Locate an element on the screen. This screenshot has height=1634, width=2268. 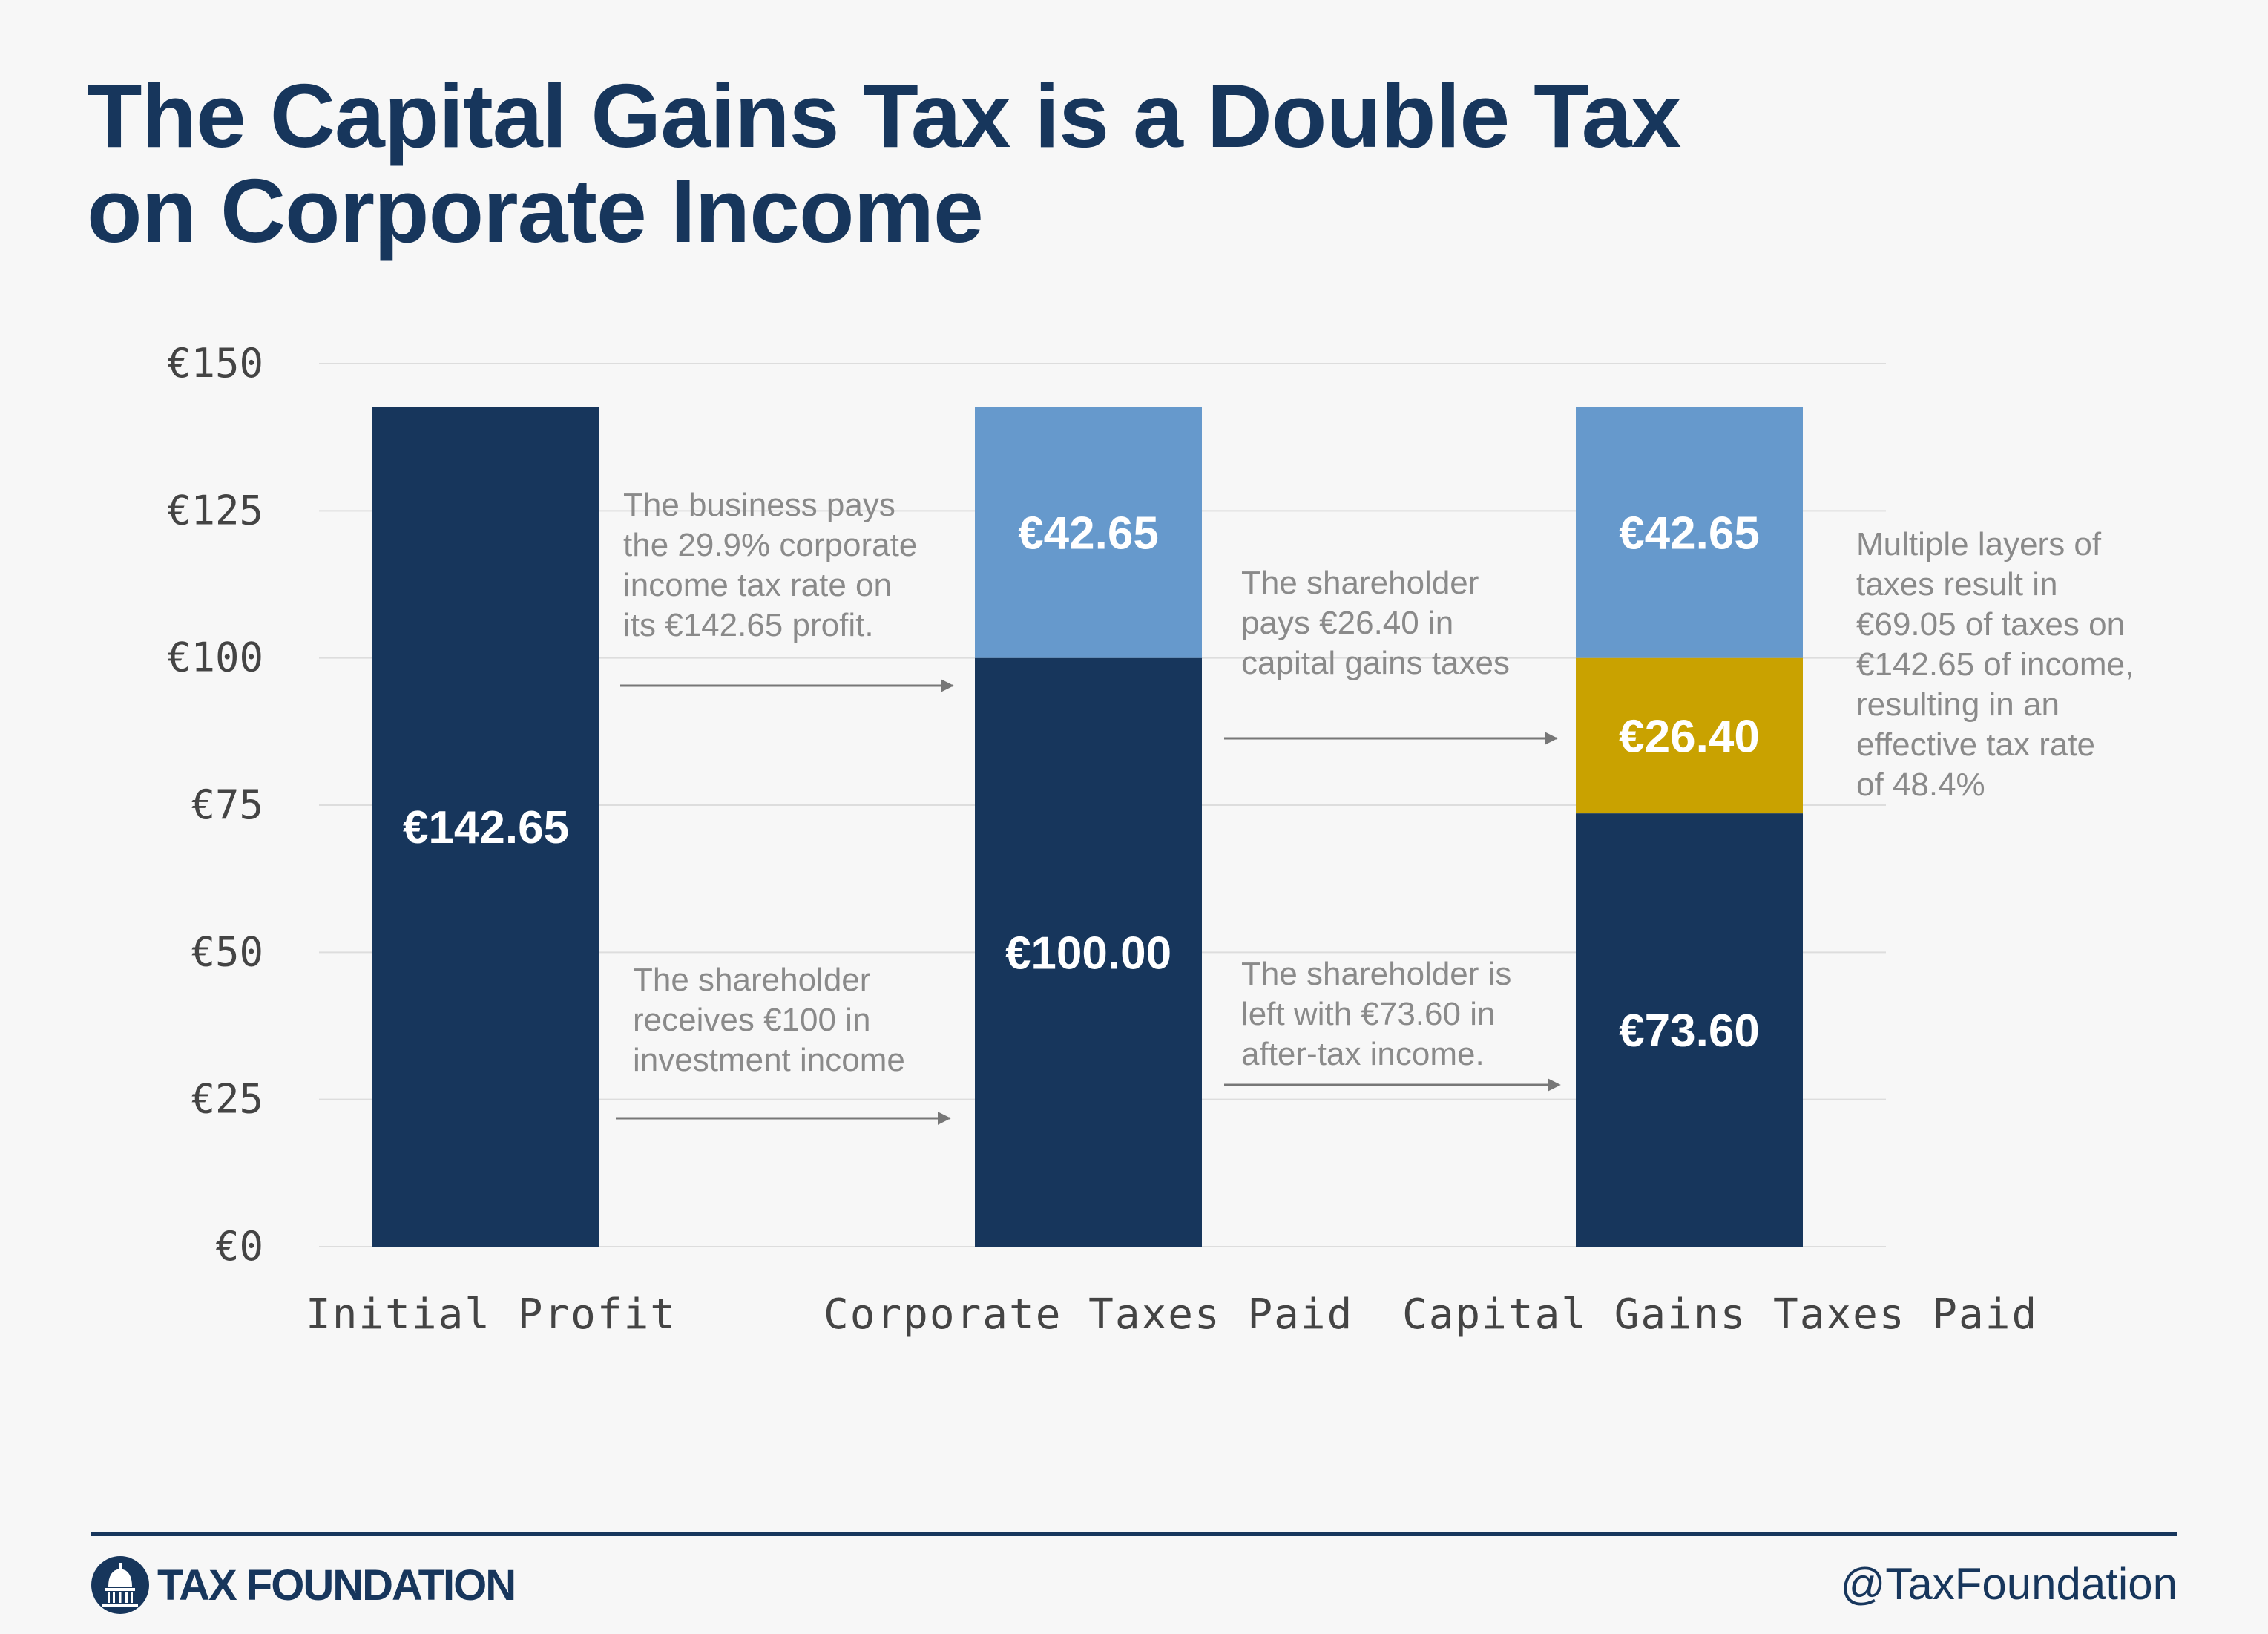
y-tick-label: €100 is located at coordinates (215, 657).